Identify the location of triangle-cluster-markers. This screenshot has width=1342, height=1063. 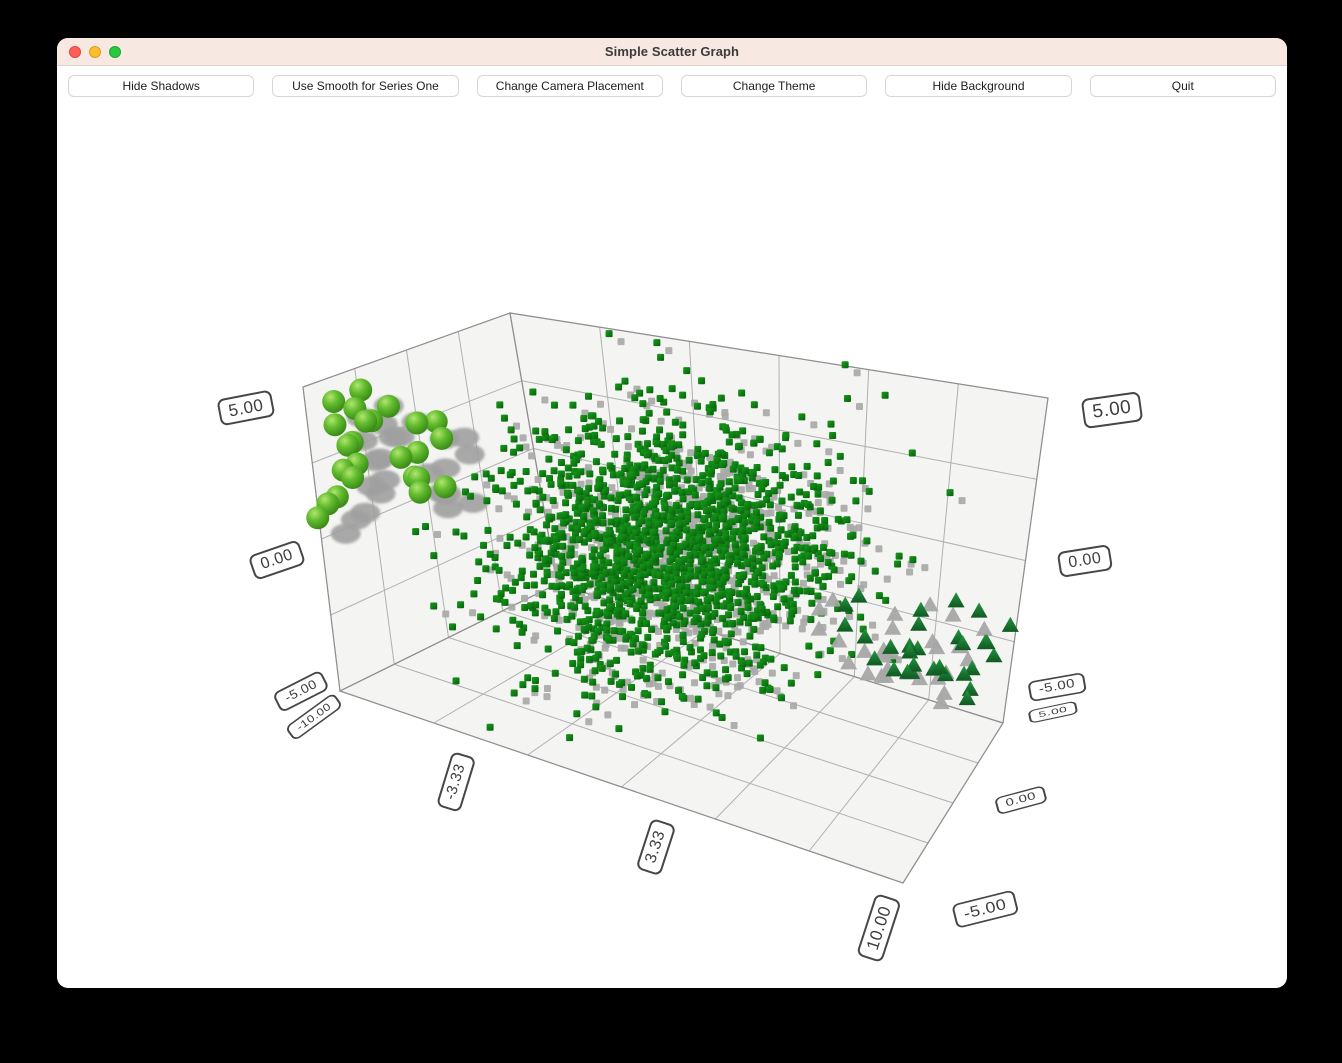
(927, 646).